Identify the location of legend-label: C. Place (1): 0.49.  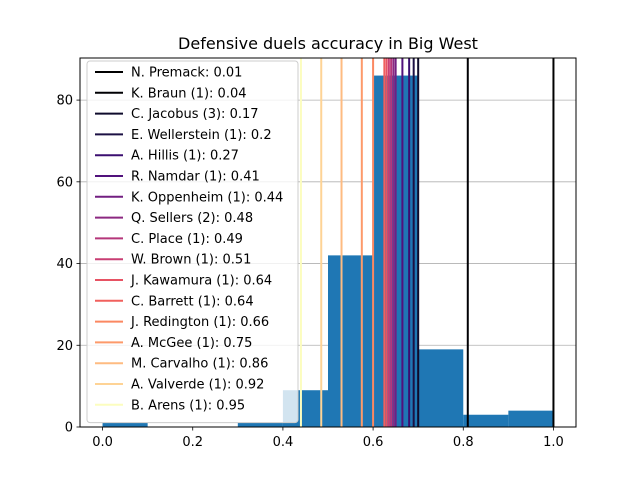
(187, 239).